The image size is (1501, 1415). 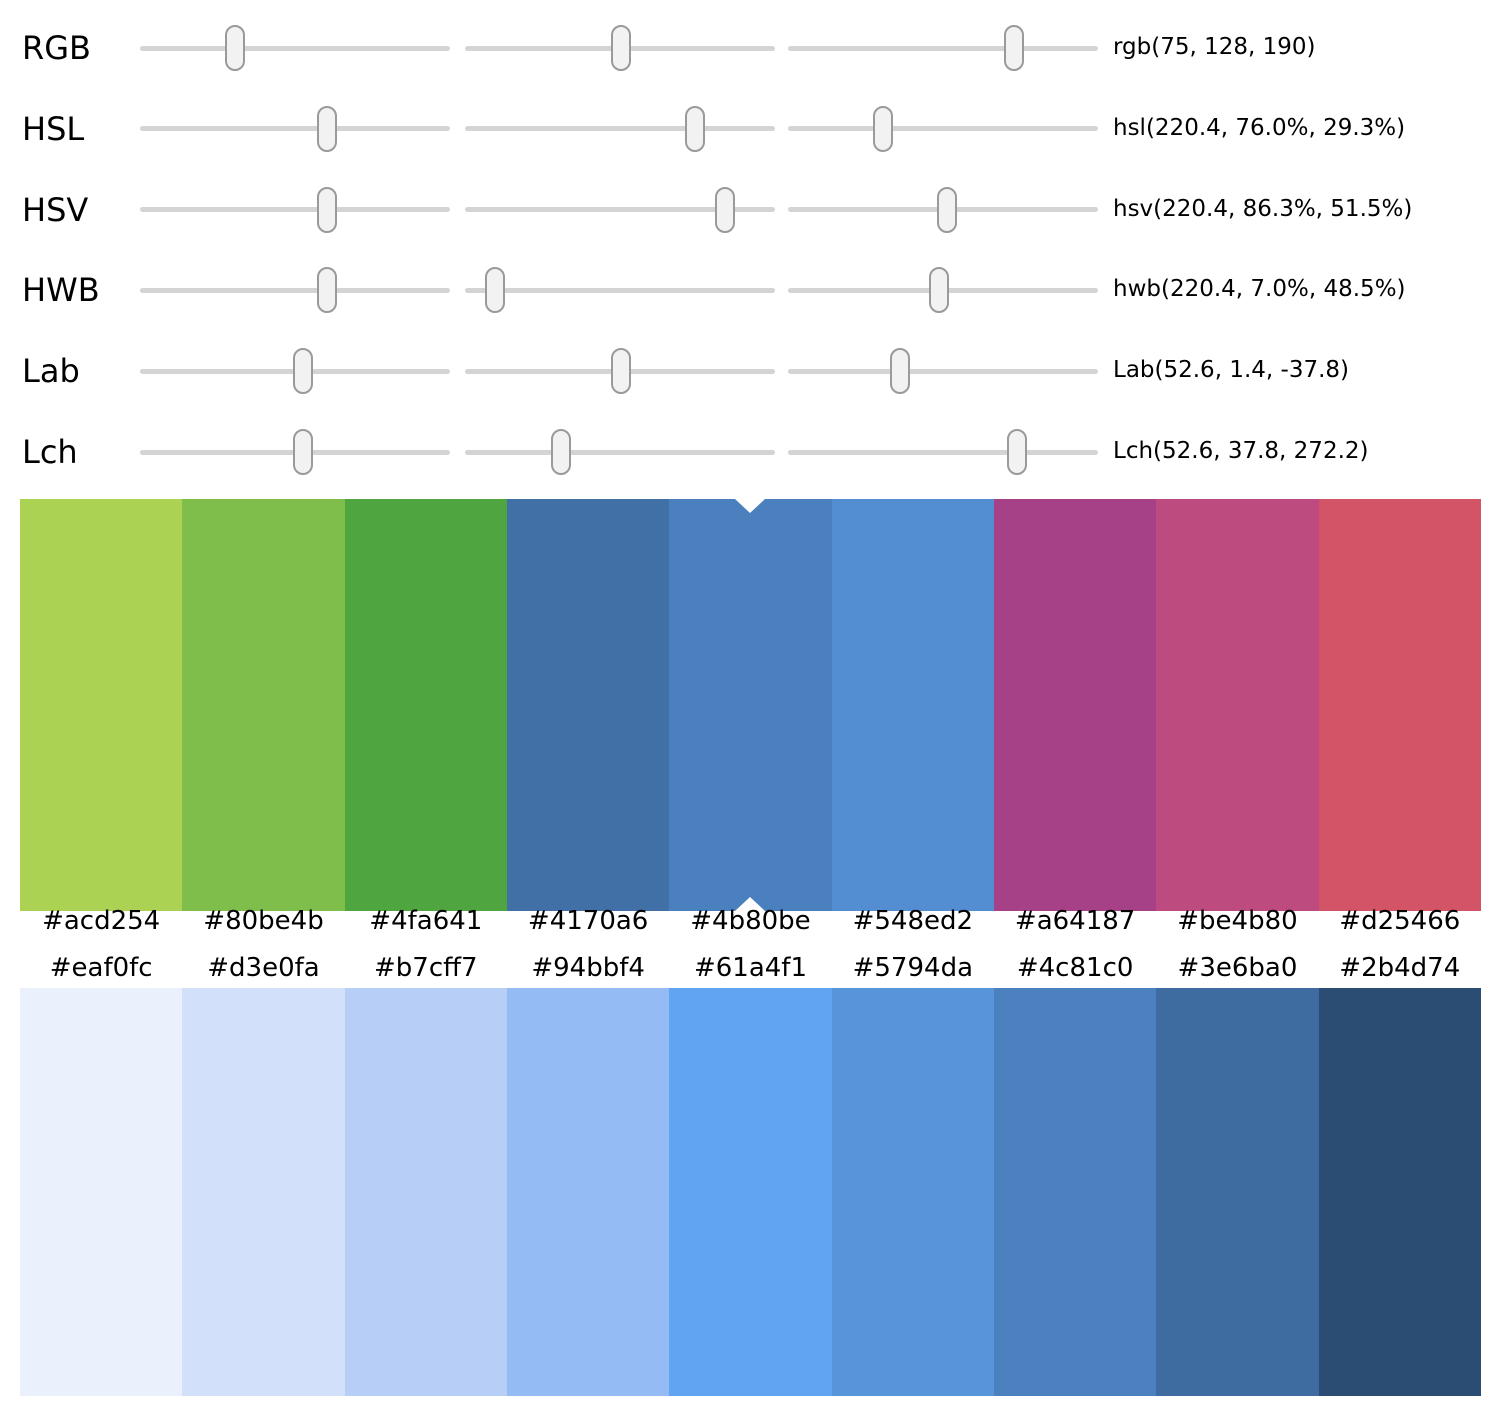 I want to click on rgb-value-label: rgb(75, 128, 190), so click(x=1214, y=47).